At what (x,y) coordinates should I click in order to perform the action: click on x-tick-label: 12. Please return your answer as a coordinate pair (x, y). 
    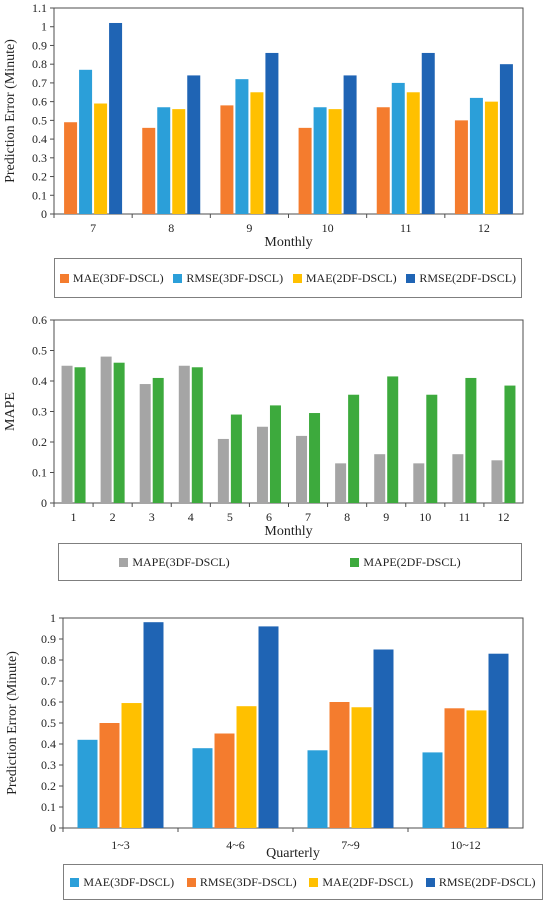
    Looking at the image, I should click on (484, 228).